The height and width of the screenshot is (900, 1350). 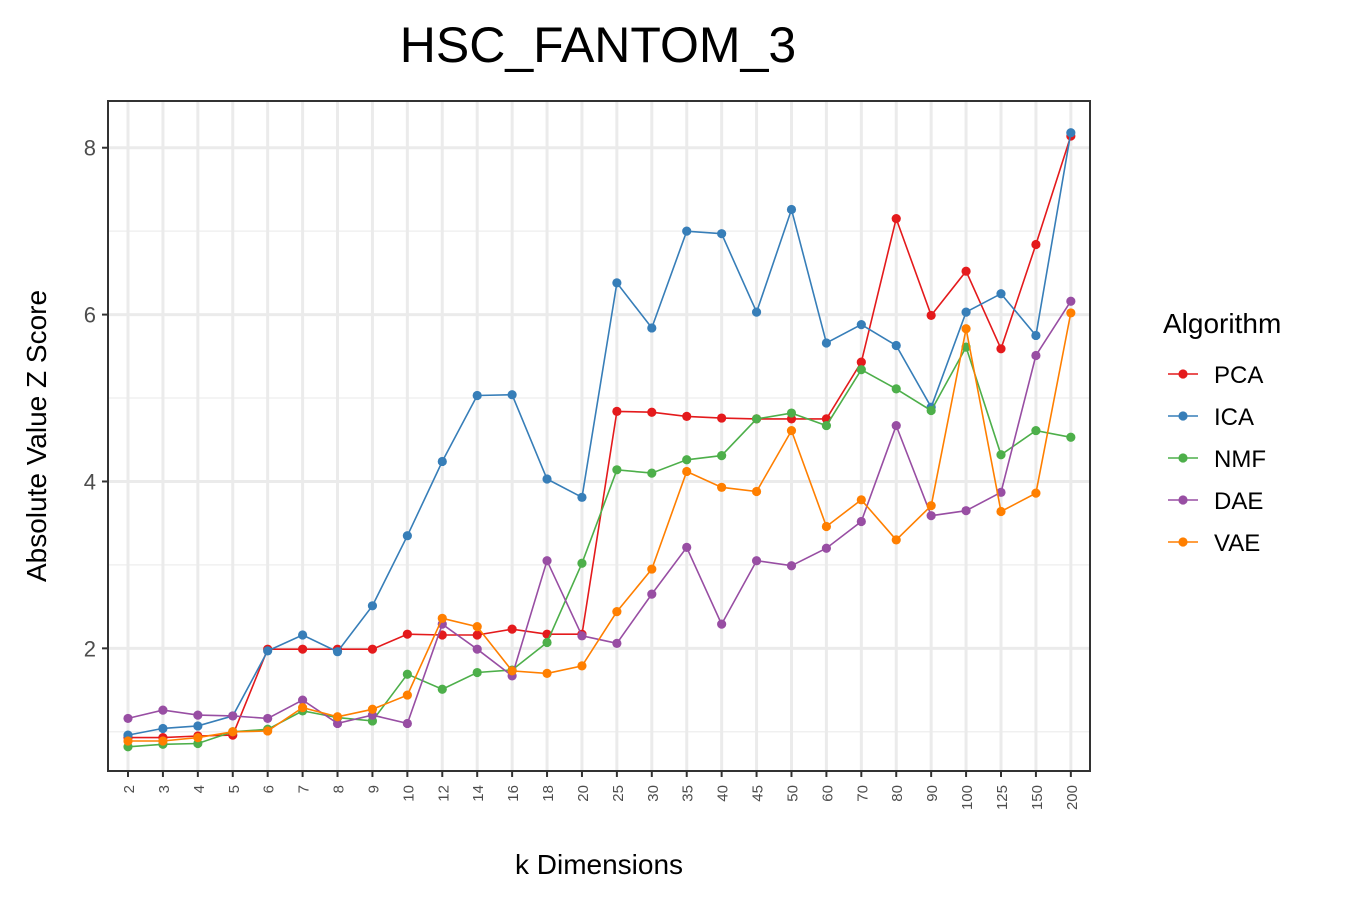 I want to click on x-tick-label: 70, so click(x=862, y=793).